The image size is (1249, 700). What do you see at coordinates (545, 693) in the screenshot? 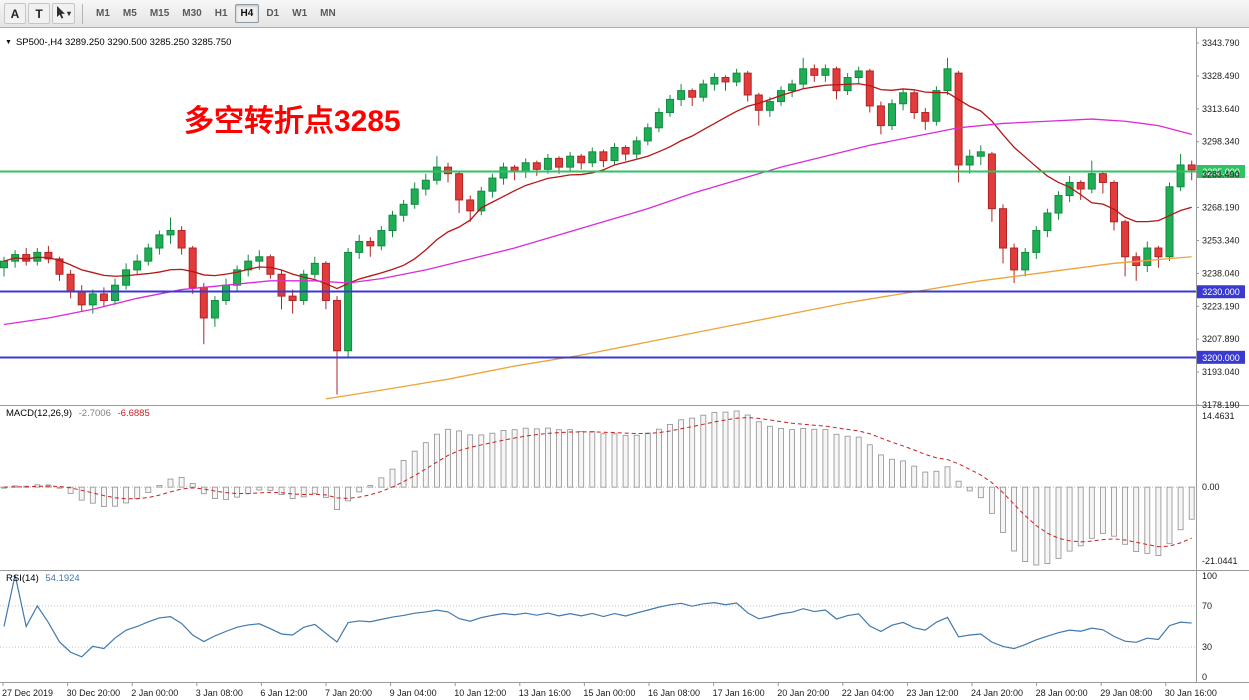
I see `time-axis-label: 13 Jan 16:00` at bounding box center [545, 693].